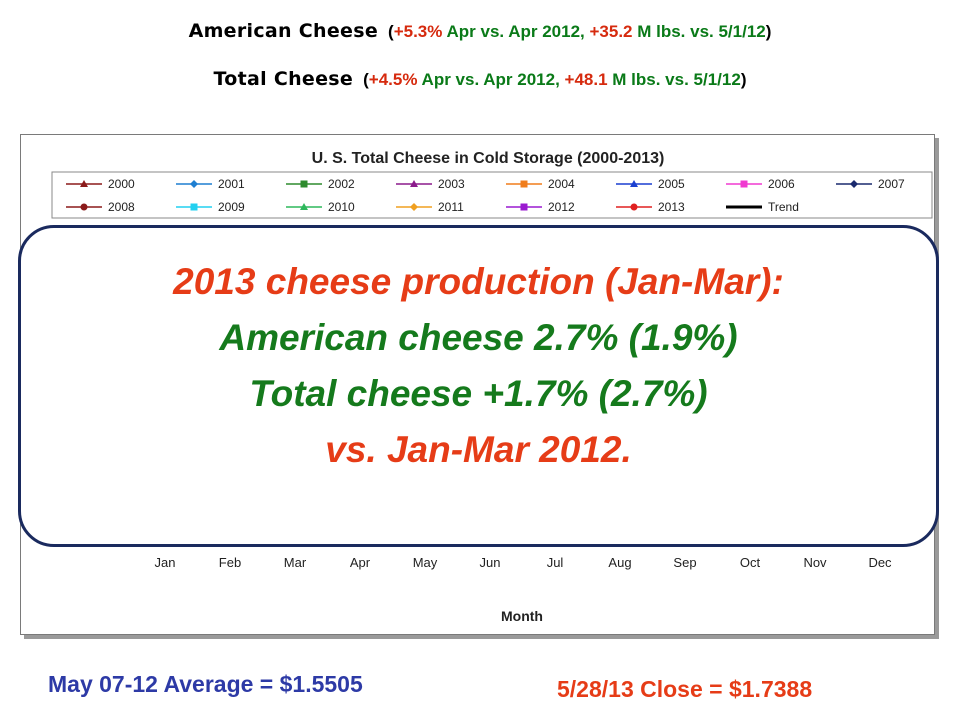 The width and height of the screenshot is (960, 720). What do you see at coordinates (540, 207) in the screenshot?
I see `legend-item-2012: 2012` at bounding box center [540, 207].